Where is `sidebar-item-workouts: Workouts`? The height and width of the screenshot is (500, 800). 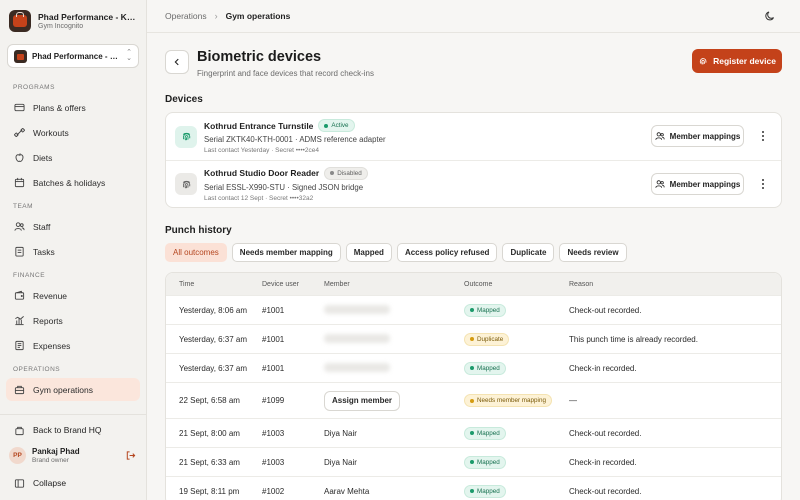 sidebar-item-workouts: Workouts is located at coordinates (73, 132).